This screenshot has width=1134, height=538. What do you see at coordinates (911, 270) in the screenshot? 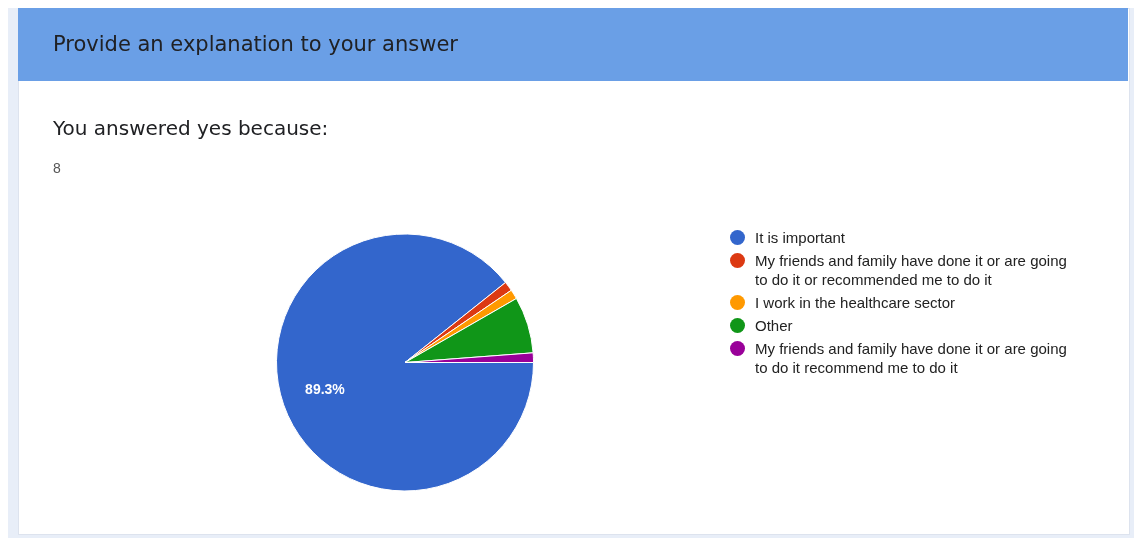
I see `legend-label: My friends and family have done it or are going to do it or recommended me to do it` at bounding box center [911, 270].